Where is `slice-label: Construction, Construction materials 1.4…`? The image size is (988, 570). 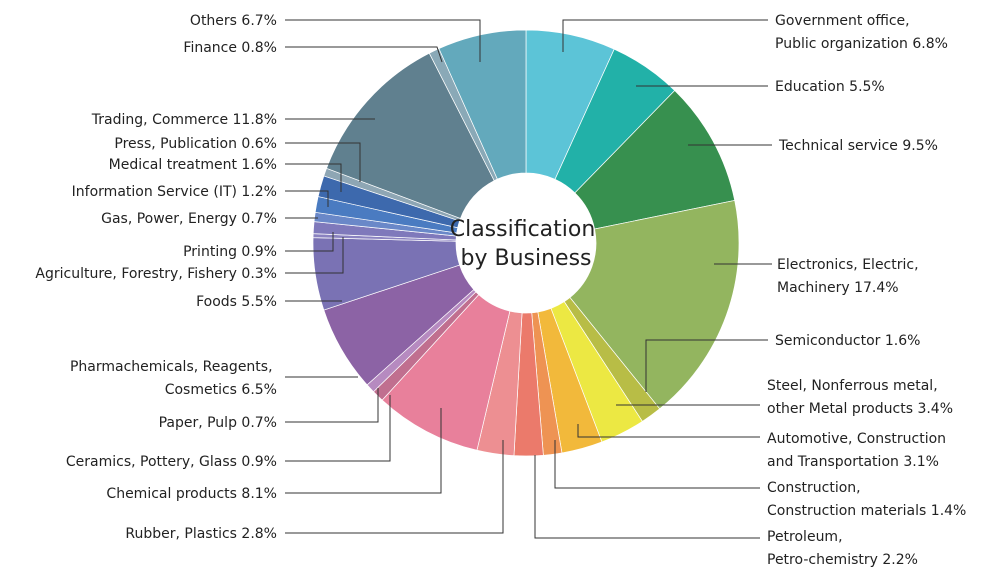 slice-label: Construction, Construction materials 1.4… is located at coordinates (866, 499).